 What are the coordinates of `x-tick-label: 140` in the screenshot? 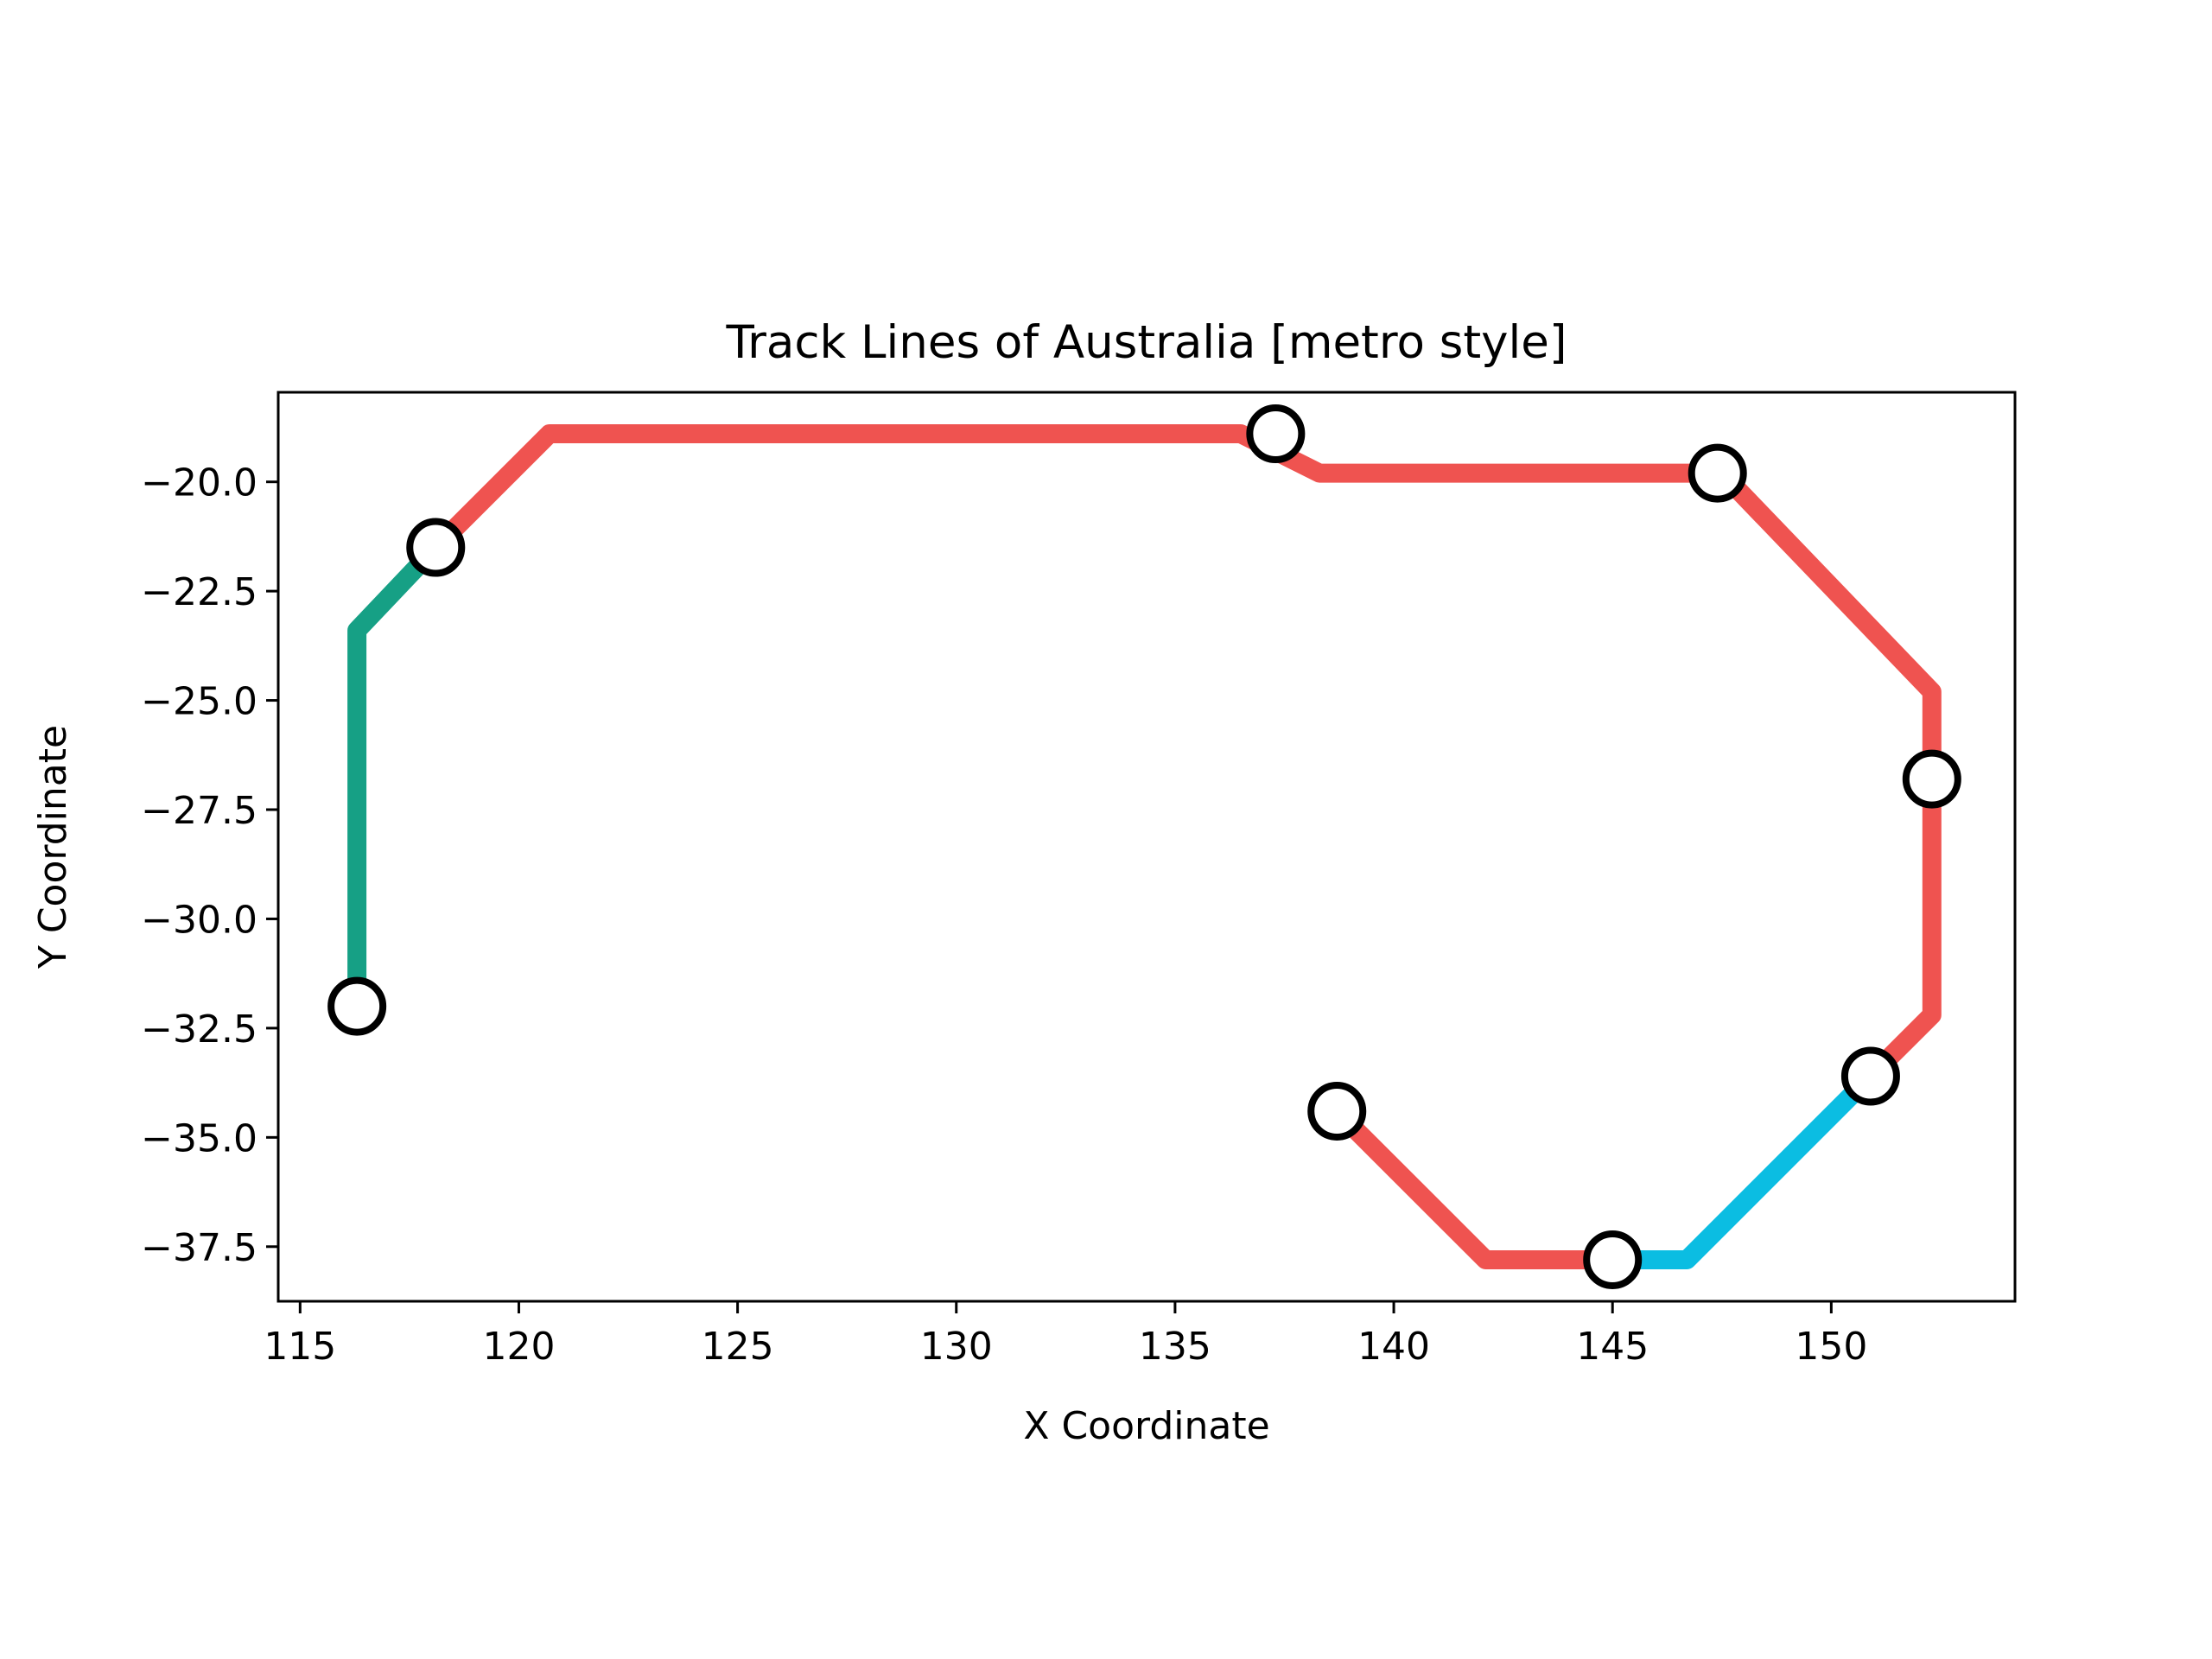 It's located at (1393, 1347).